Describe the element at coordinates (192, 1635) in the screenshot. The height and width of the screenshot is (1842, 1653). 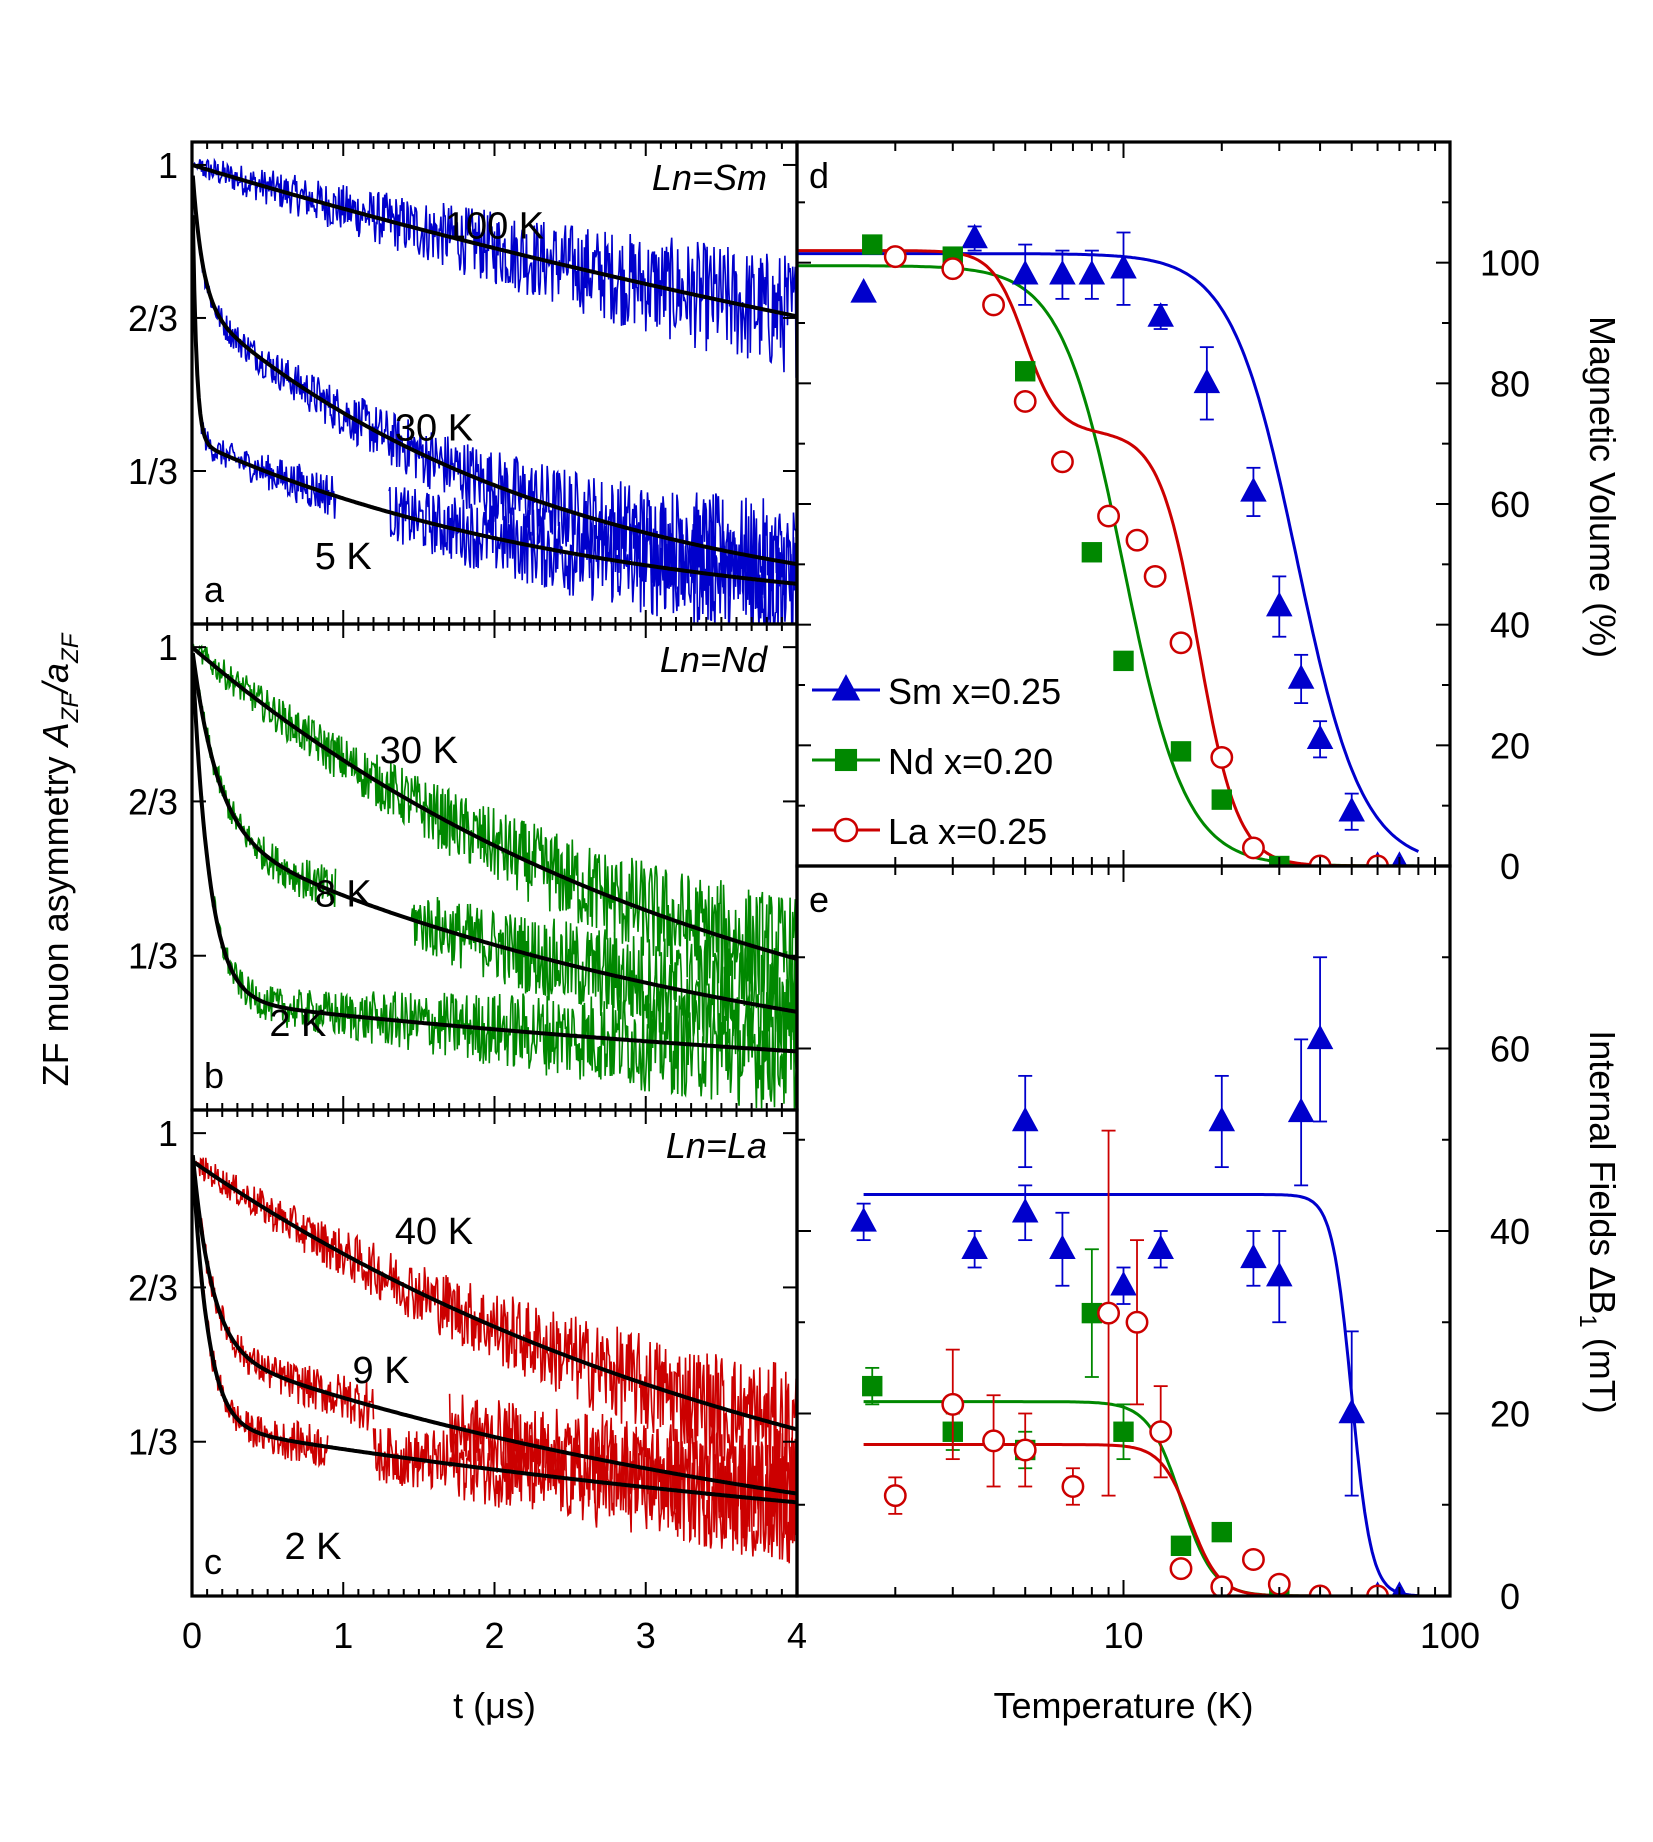
I see `x-tick-label: 0` at that location.